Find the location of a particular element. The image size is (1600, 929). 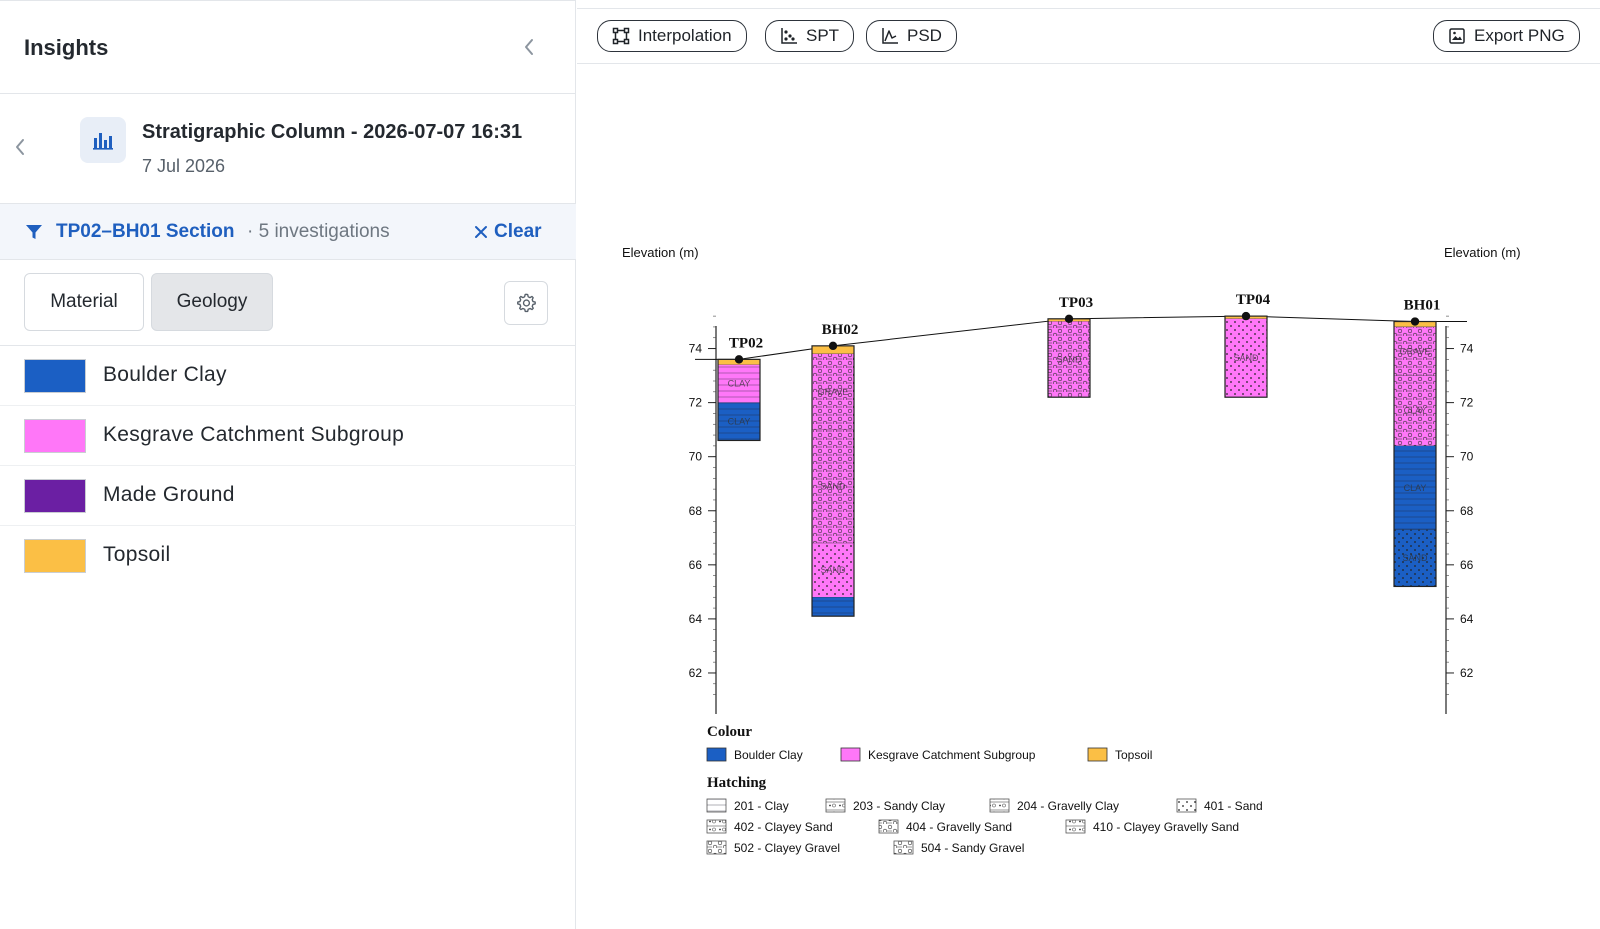

legend-item: Kesgrave Catchment Subgroup is located at coordinates (288, 436).